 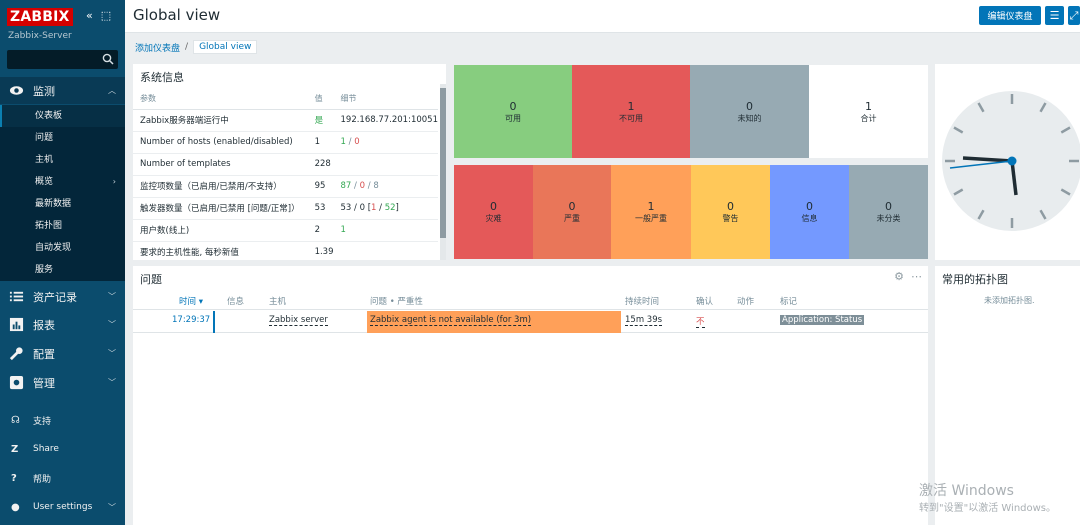 What do you see at coordinates (385, 142) in the screenshot?
I see `detail-cell: 1 / 0` at bounding box center [385, 142].